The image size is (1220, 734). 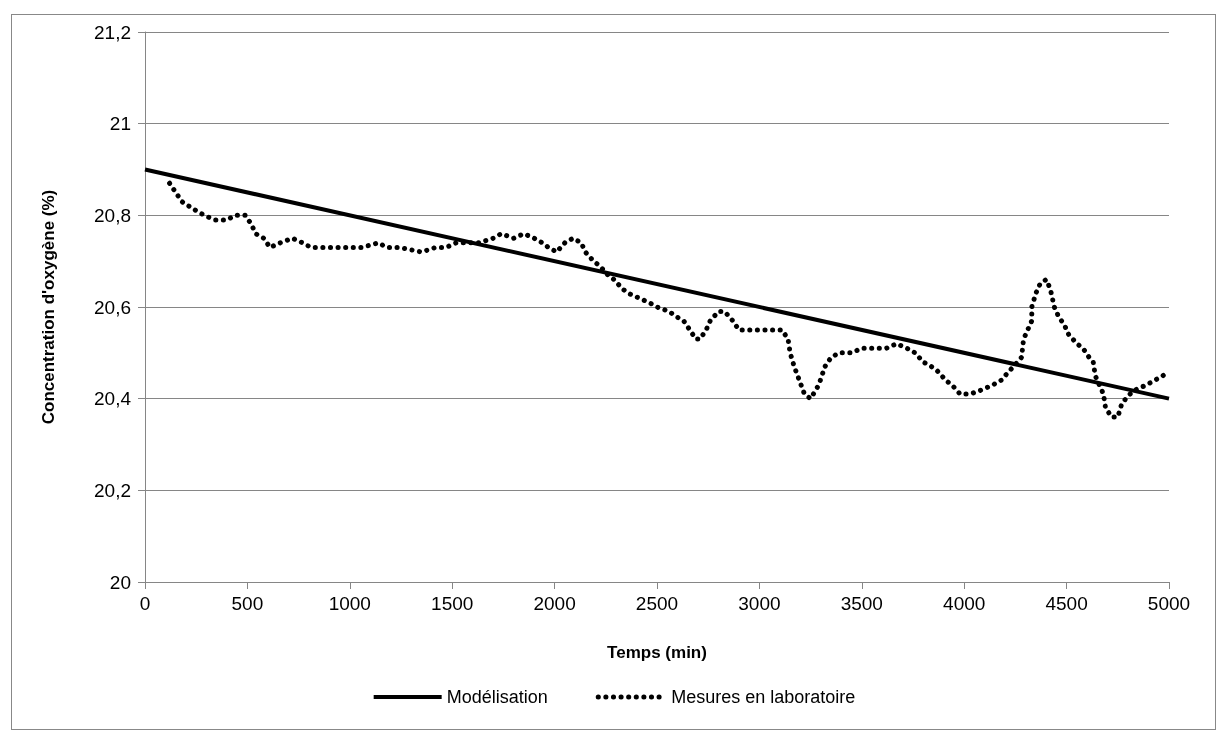 I want to click on y-tick-label: 21, so click(x=120, y=124).